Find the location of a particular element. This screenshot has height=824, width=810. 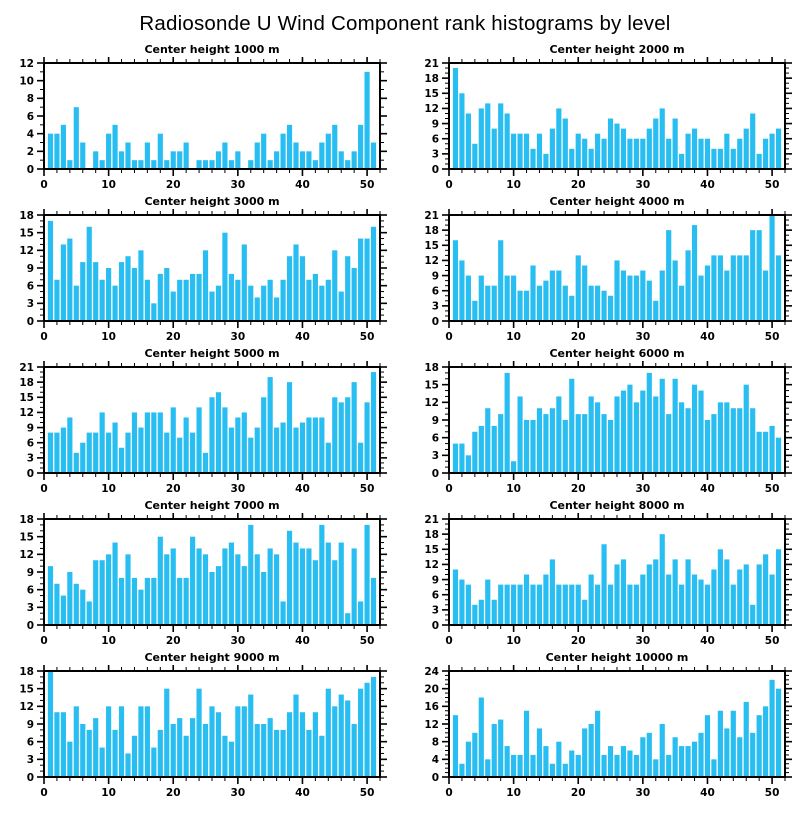

subplot-title: Center height 7000 m is located at coordinates (212, 505).